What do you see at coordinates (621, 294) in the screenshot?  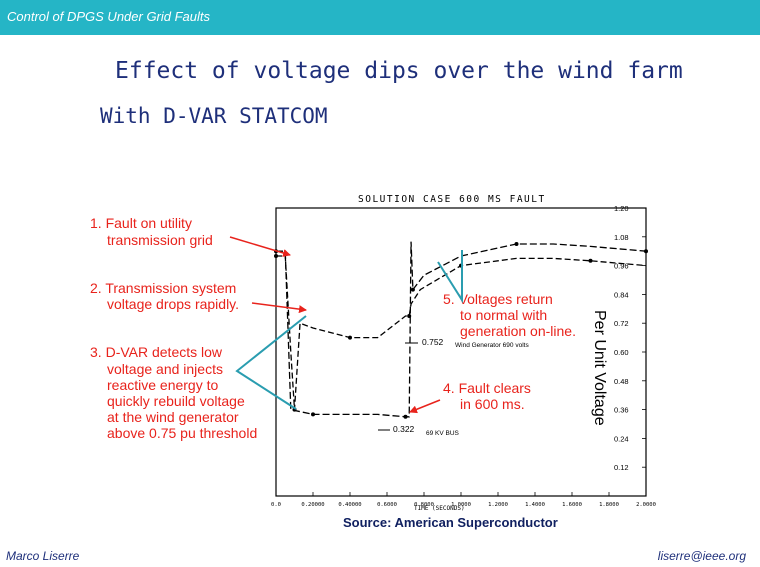 I see `y-tick-label: 0.84` at bounding box center [621, 294].